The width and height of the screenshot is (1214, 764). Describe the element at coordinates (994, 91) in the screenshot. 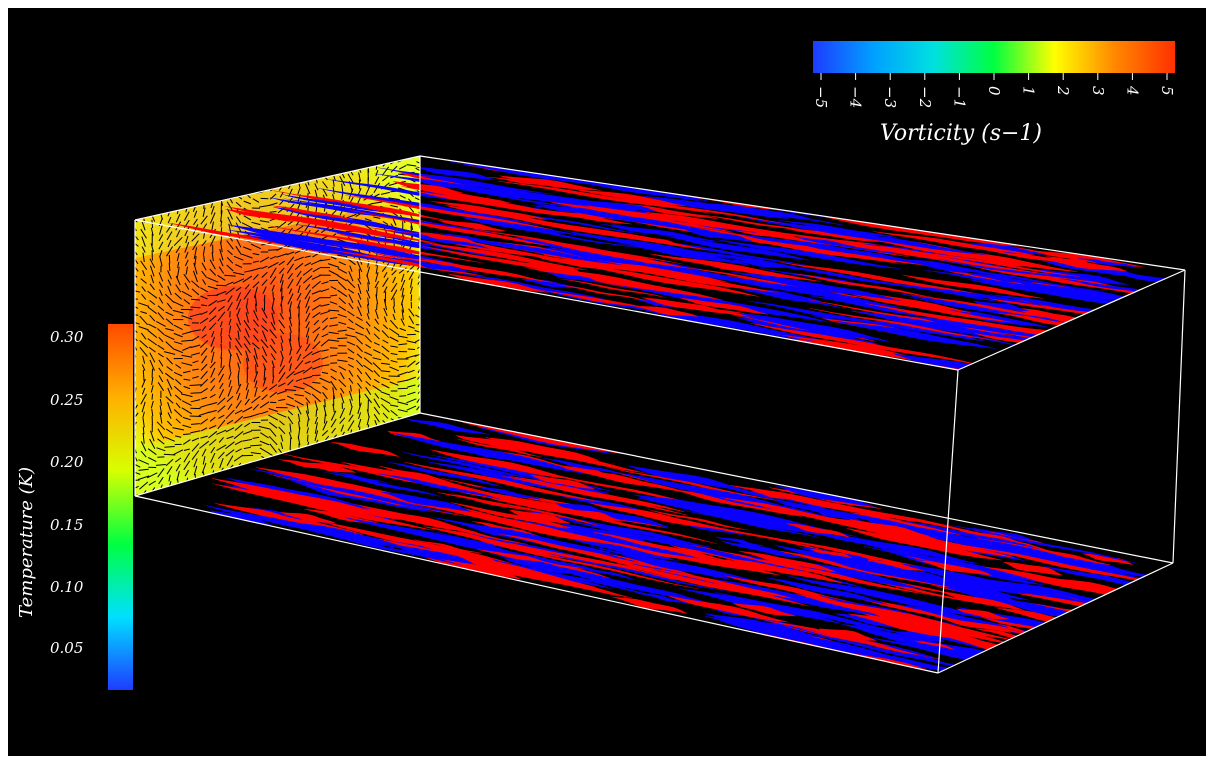

I see `vorticity-tick-label: 0` at that location.